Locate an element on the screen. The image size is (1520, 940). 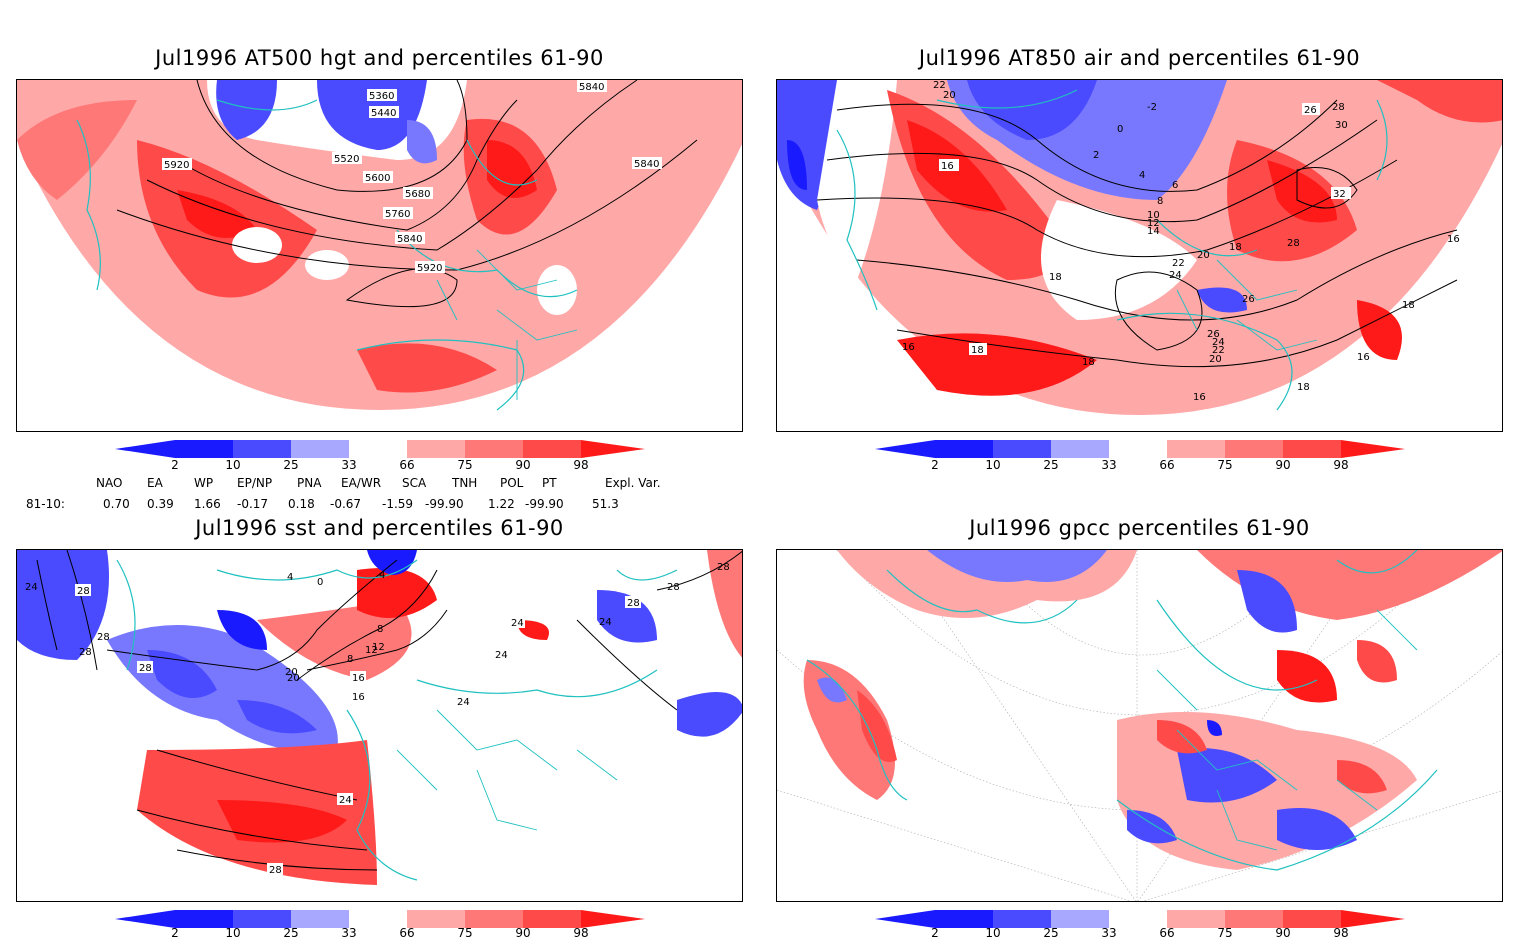
contour-label: 5440 is located at coordinates (383, 113).